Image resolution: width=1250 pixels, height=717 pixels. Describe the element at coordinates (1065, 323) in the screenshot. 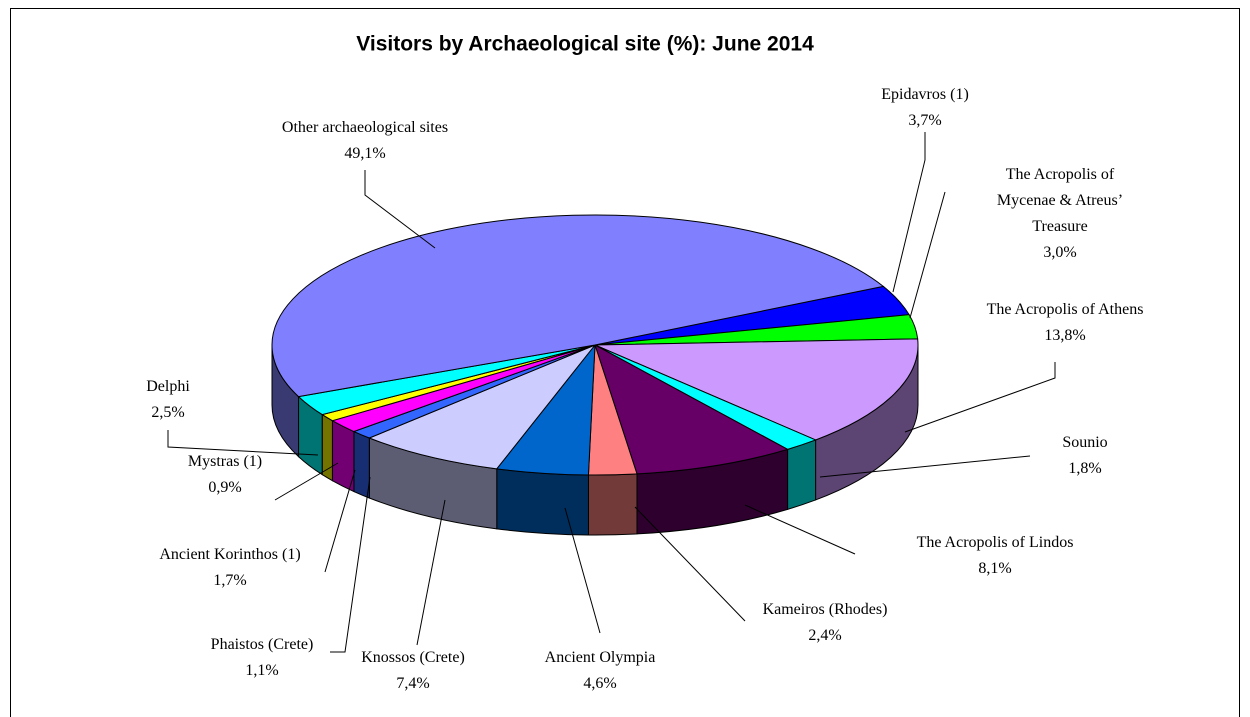

I see `data-label: The Acropolis of Athens 13,8%` at that location.